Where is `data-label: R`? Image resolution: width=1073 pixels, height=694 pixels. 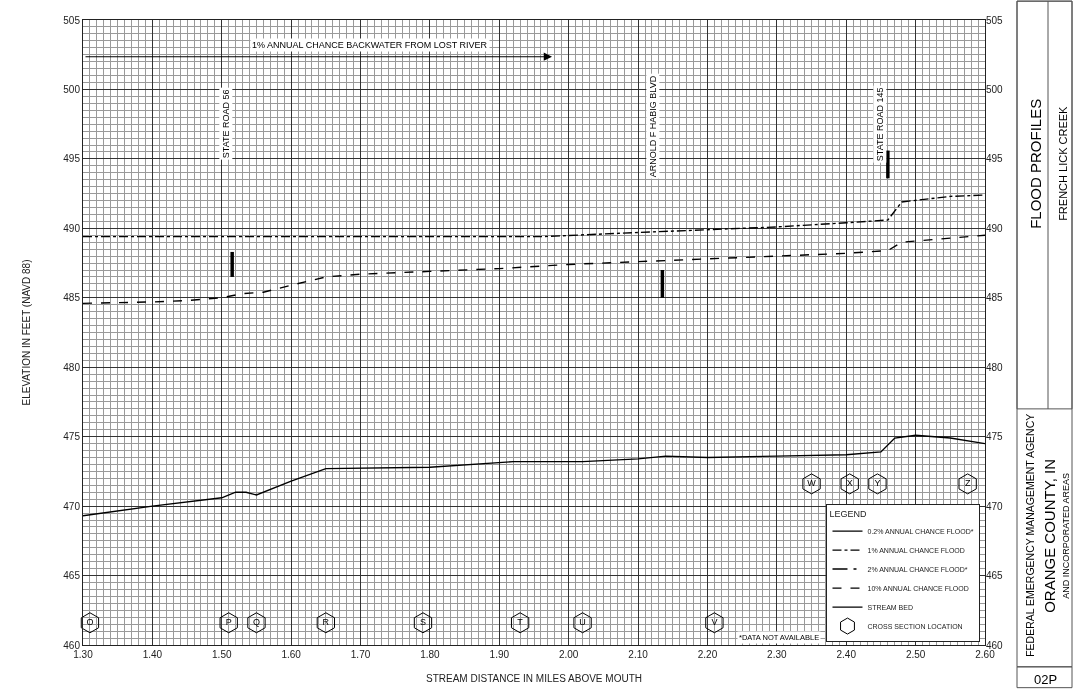 data-label: R is located at coordinates (326, 622).